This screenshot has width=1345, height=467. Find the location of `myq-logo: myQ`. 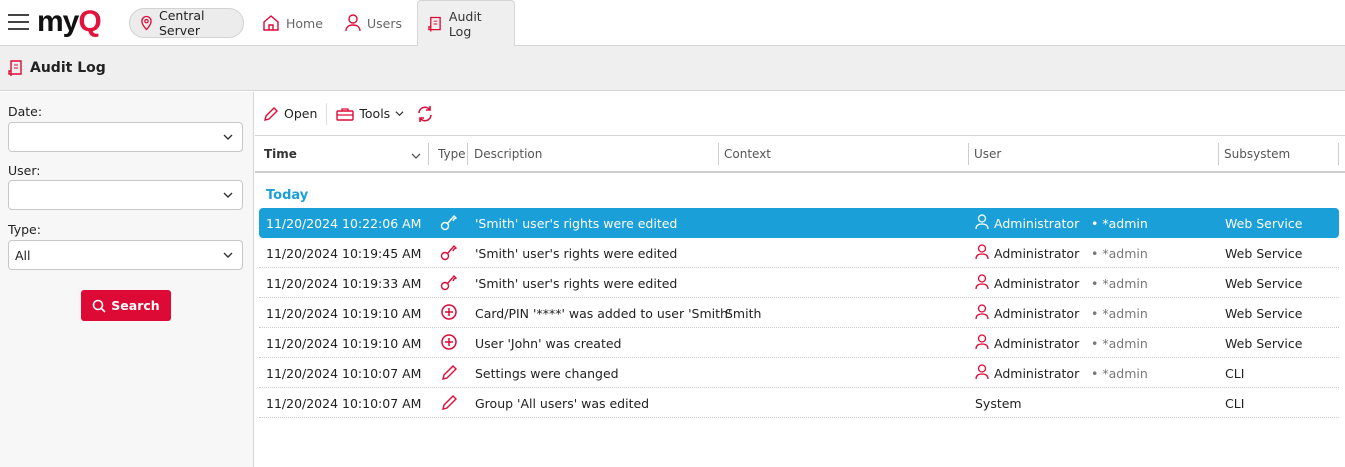

myq-logo: myQ is located at coordinates (69, 21).